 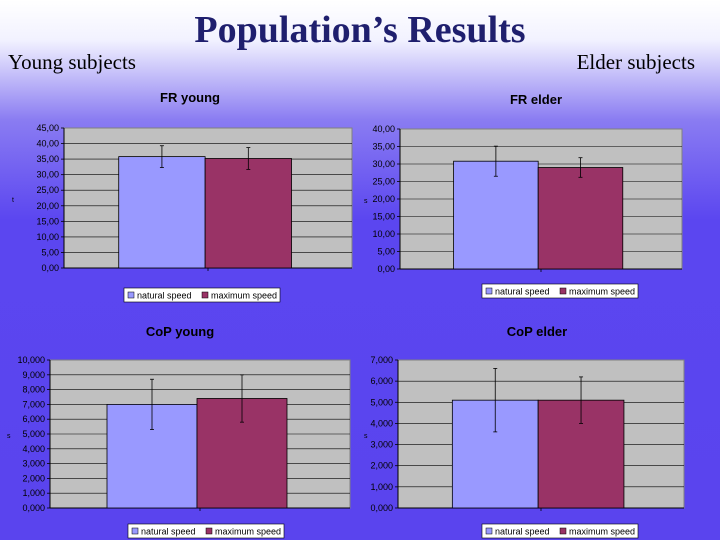 What do you see at coordinates (31, 360) in the screenshot?
I see `y-tick-label: 10,000` at bounding box center [31, 360].